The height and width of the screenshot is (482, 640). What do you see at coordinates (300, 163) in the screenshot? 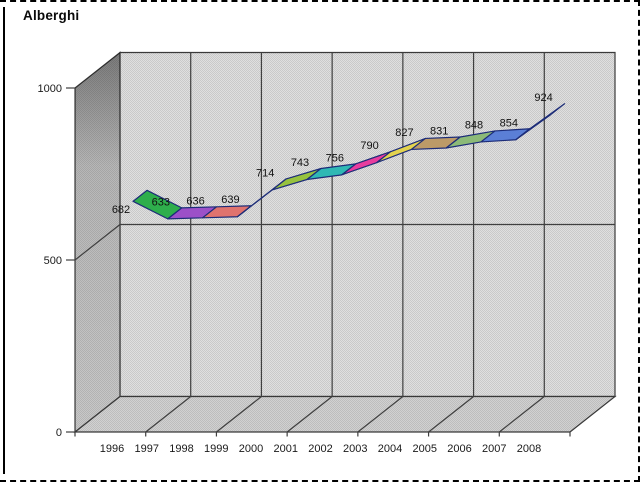
I see `data-label: 743` at bounding box center [300, 163].